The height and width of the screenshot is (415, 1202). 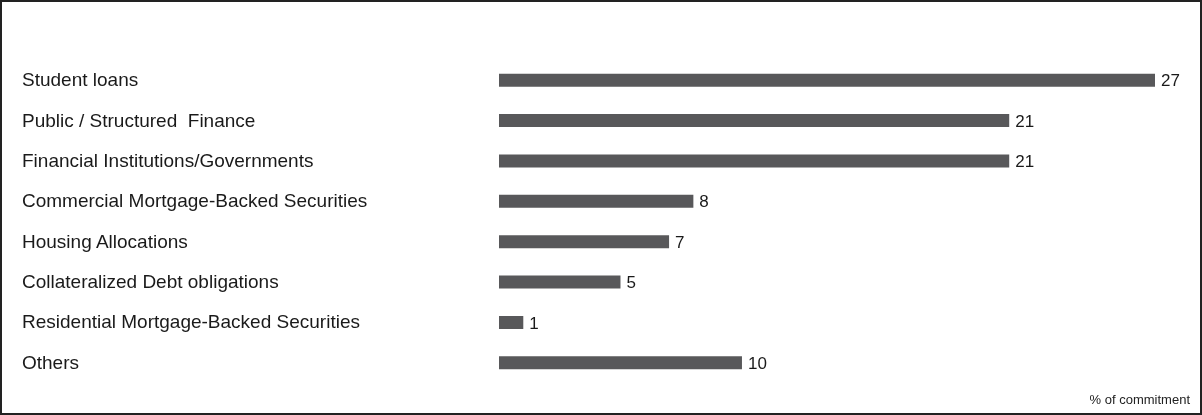 I want to click on text: % of commitment, so click(x=1139, y=399).